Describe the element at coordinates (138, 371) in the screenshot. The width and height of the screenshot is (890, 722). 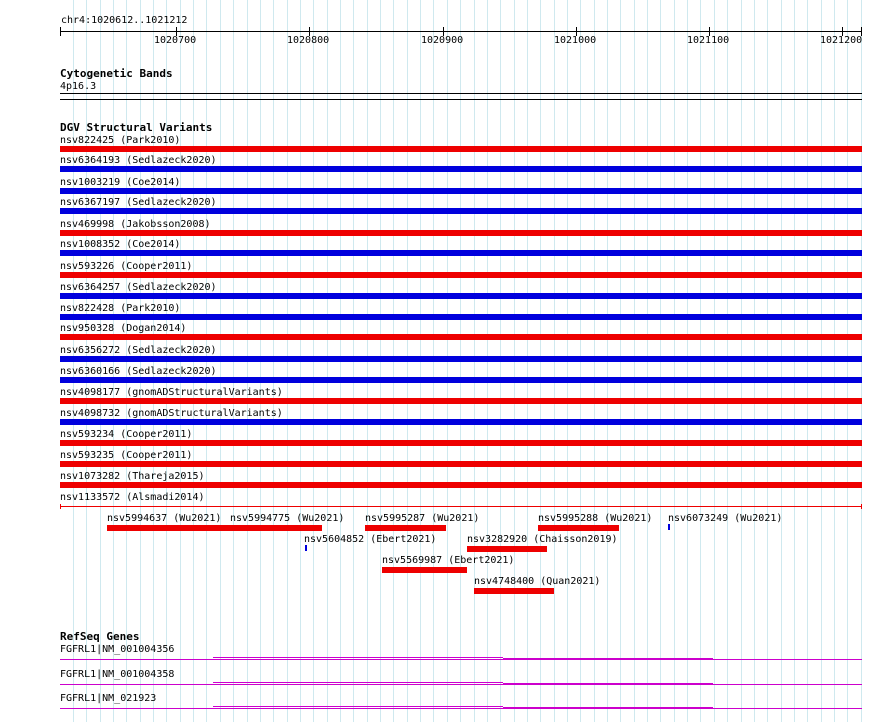
I see `dgv-feature-label: nsv6360166 (Sedlazeck2020)` at that location.